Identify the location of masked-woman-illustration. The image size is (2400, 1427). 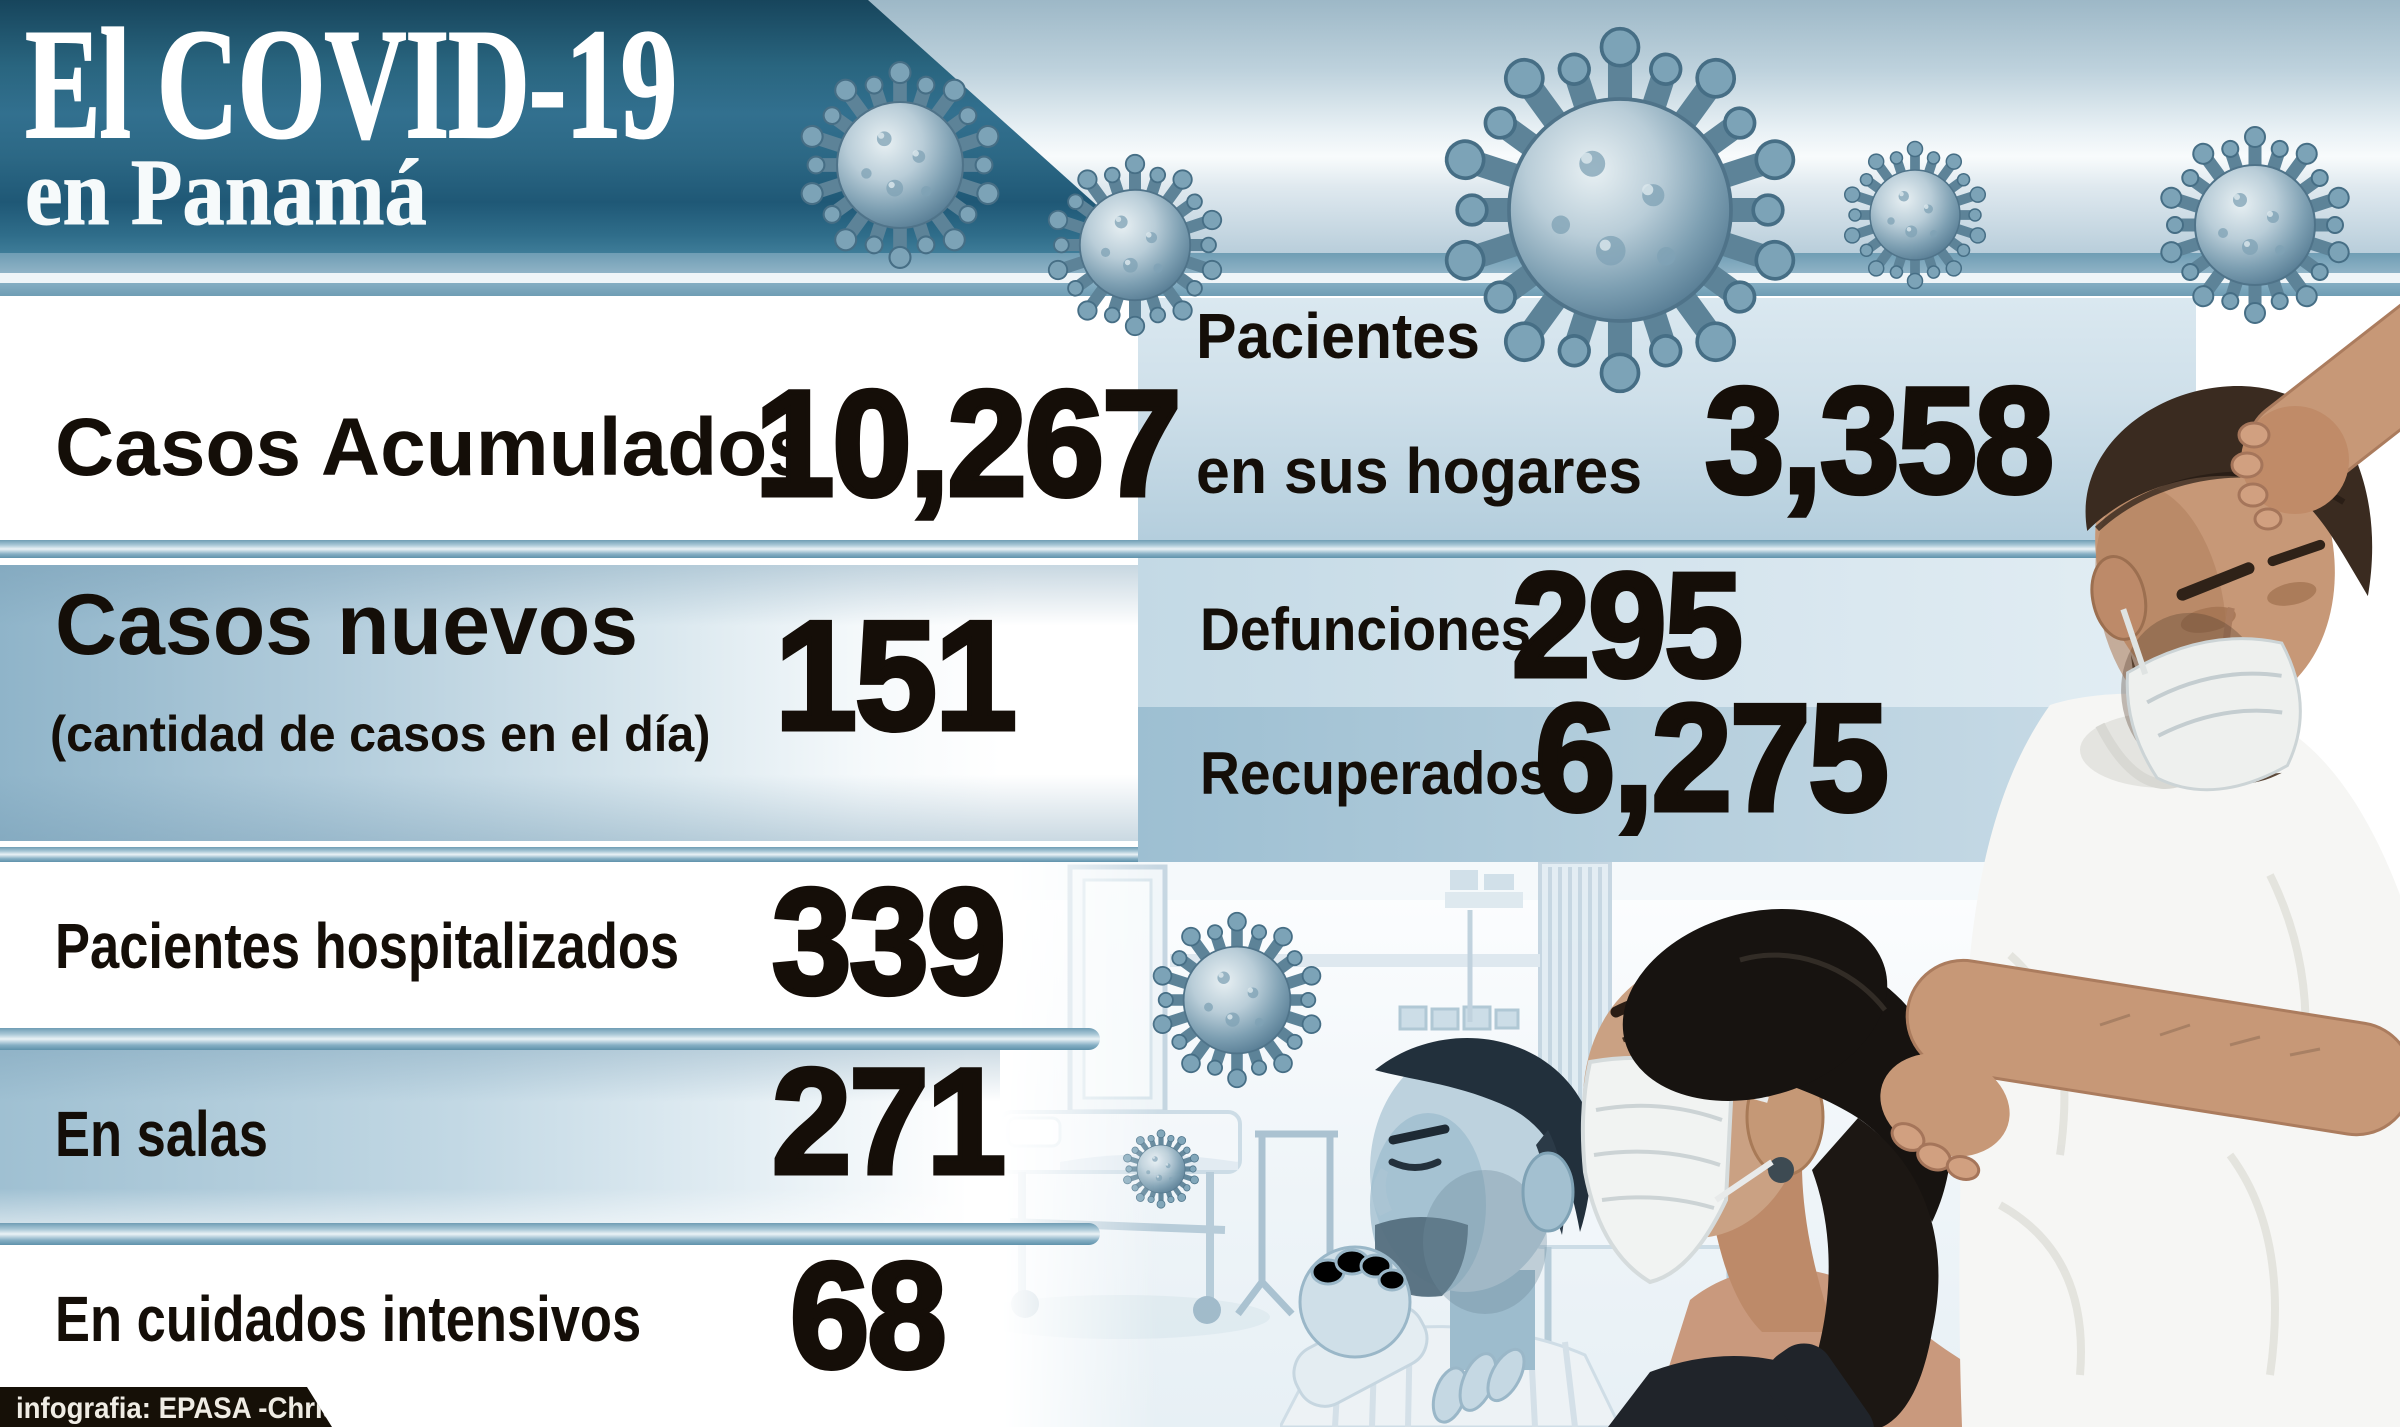
(1820, 1168).